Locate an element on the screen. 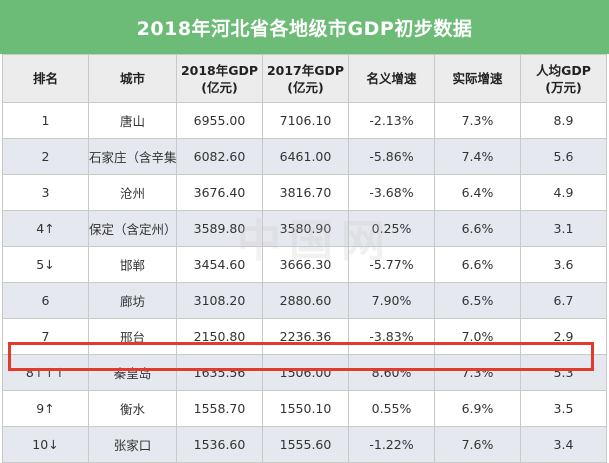 The height and width of the screenshot is (463, 609). gdp-per-capita-cell: 4.9 is located at coordinates (563, 192).